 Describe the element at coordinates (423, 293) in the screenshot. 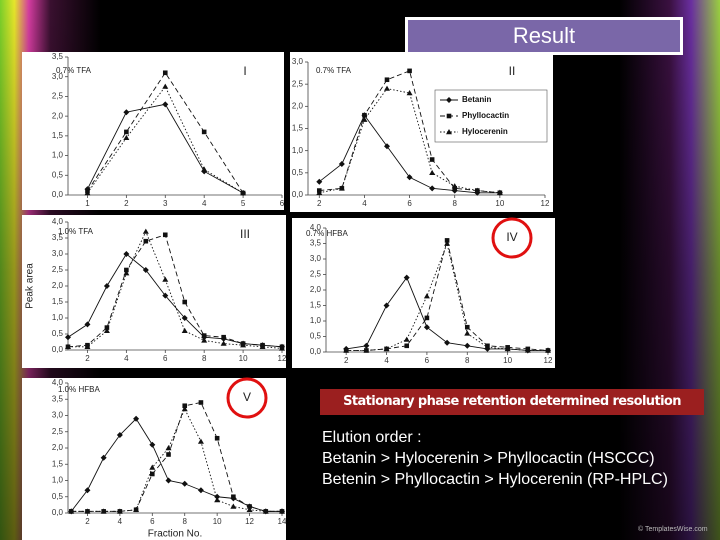

I see `panel-background` at that location.